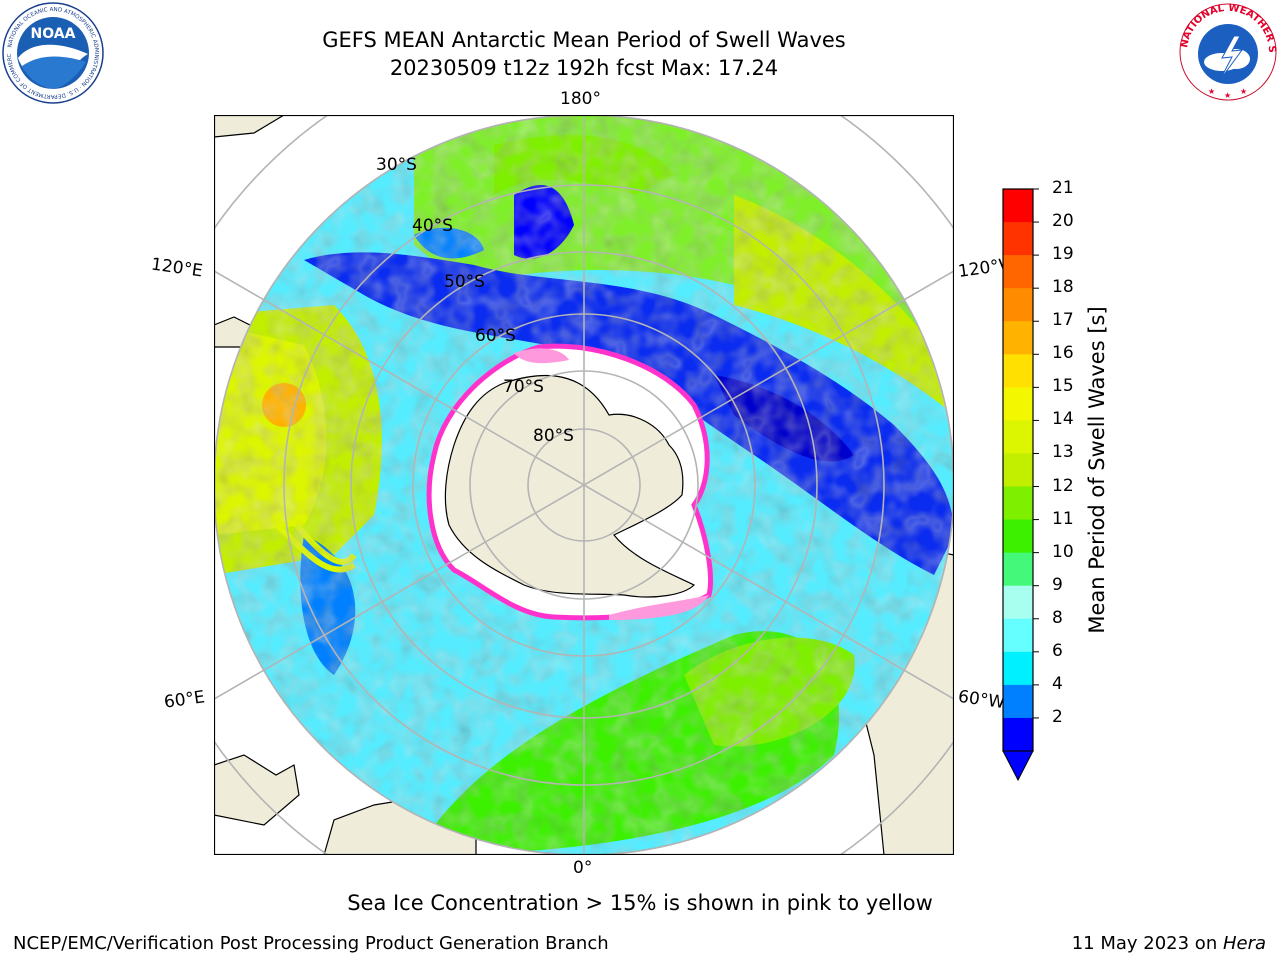  I want to click on lat-label-70s: 70°S, so click(523, 387).